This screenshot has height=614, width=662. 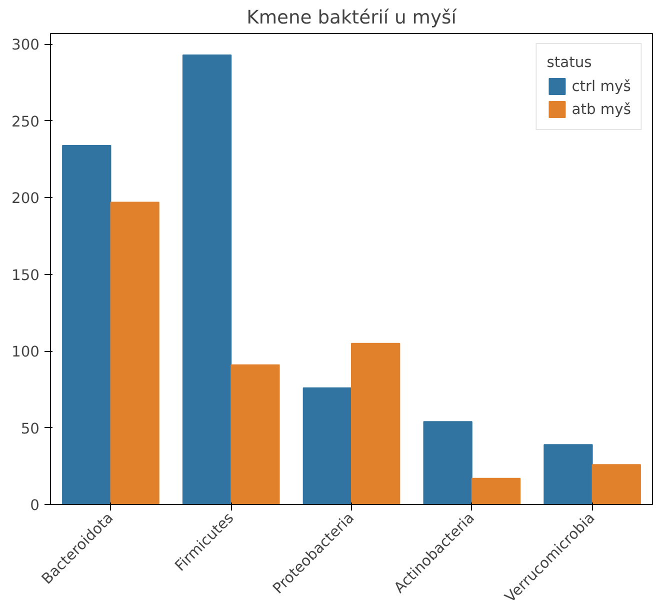 I want to click on legend-label: atb myš, so click(x=601, y=109).